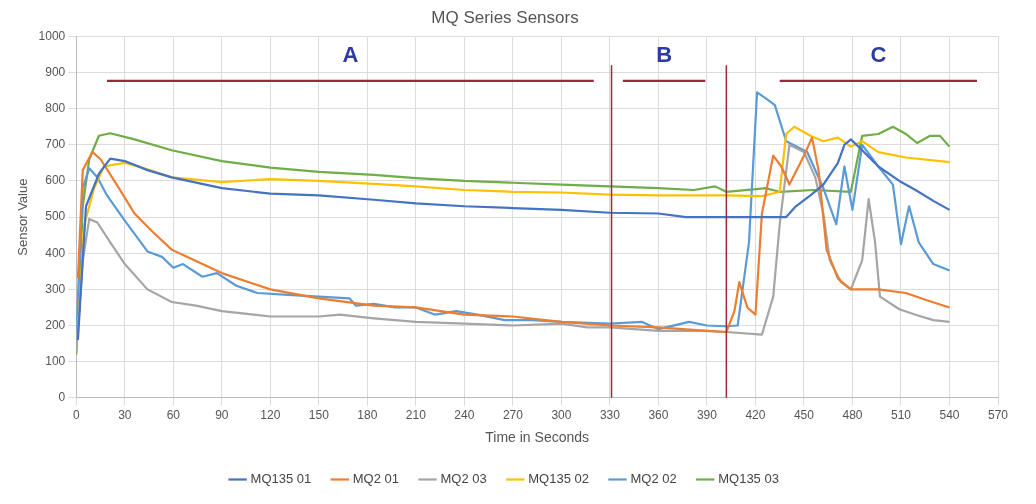 The height and width of the screenshot is (504, 1036). What do you see at coordinates (664, 54) in the screenshot?
I see `annotation: B` at bounding box center [664, 54].